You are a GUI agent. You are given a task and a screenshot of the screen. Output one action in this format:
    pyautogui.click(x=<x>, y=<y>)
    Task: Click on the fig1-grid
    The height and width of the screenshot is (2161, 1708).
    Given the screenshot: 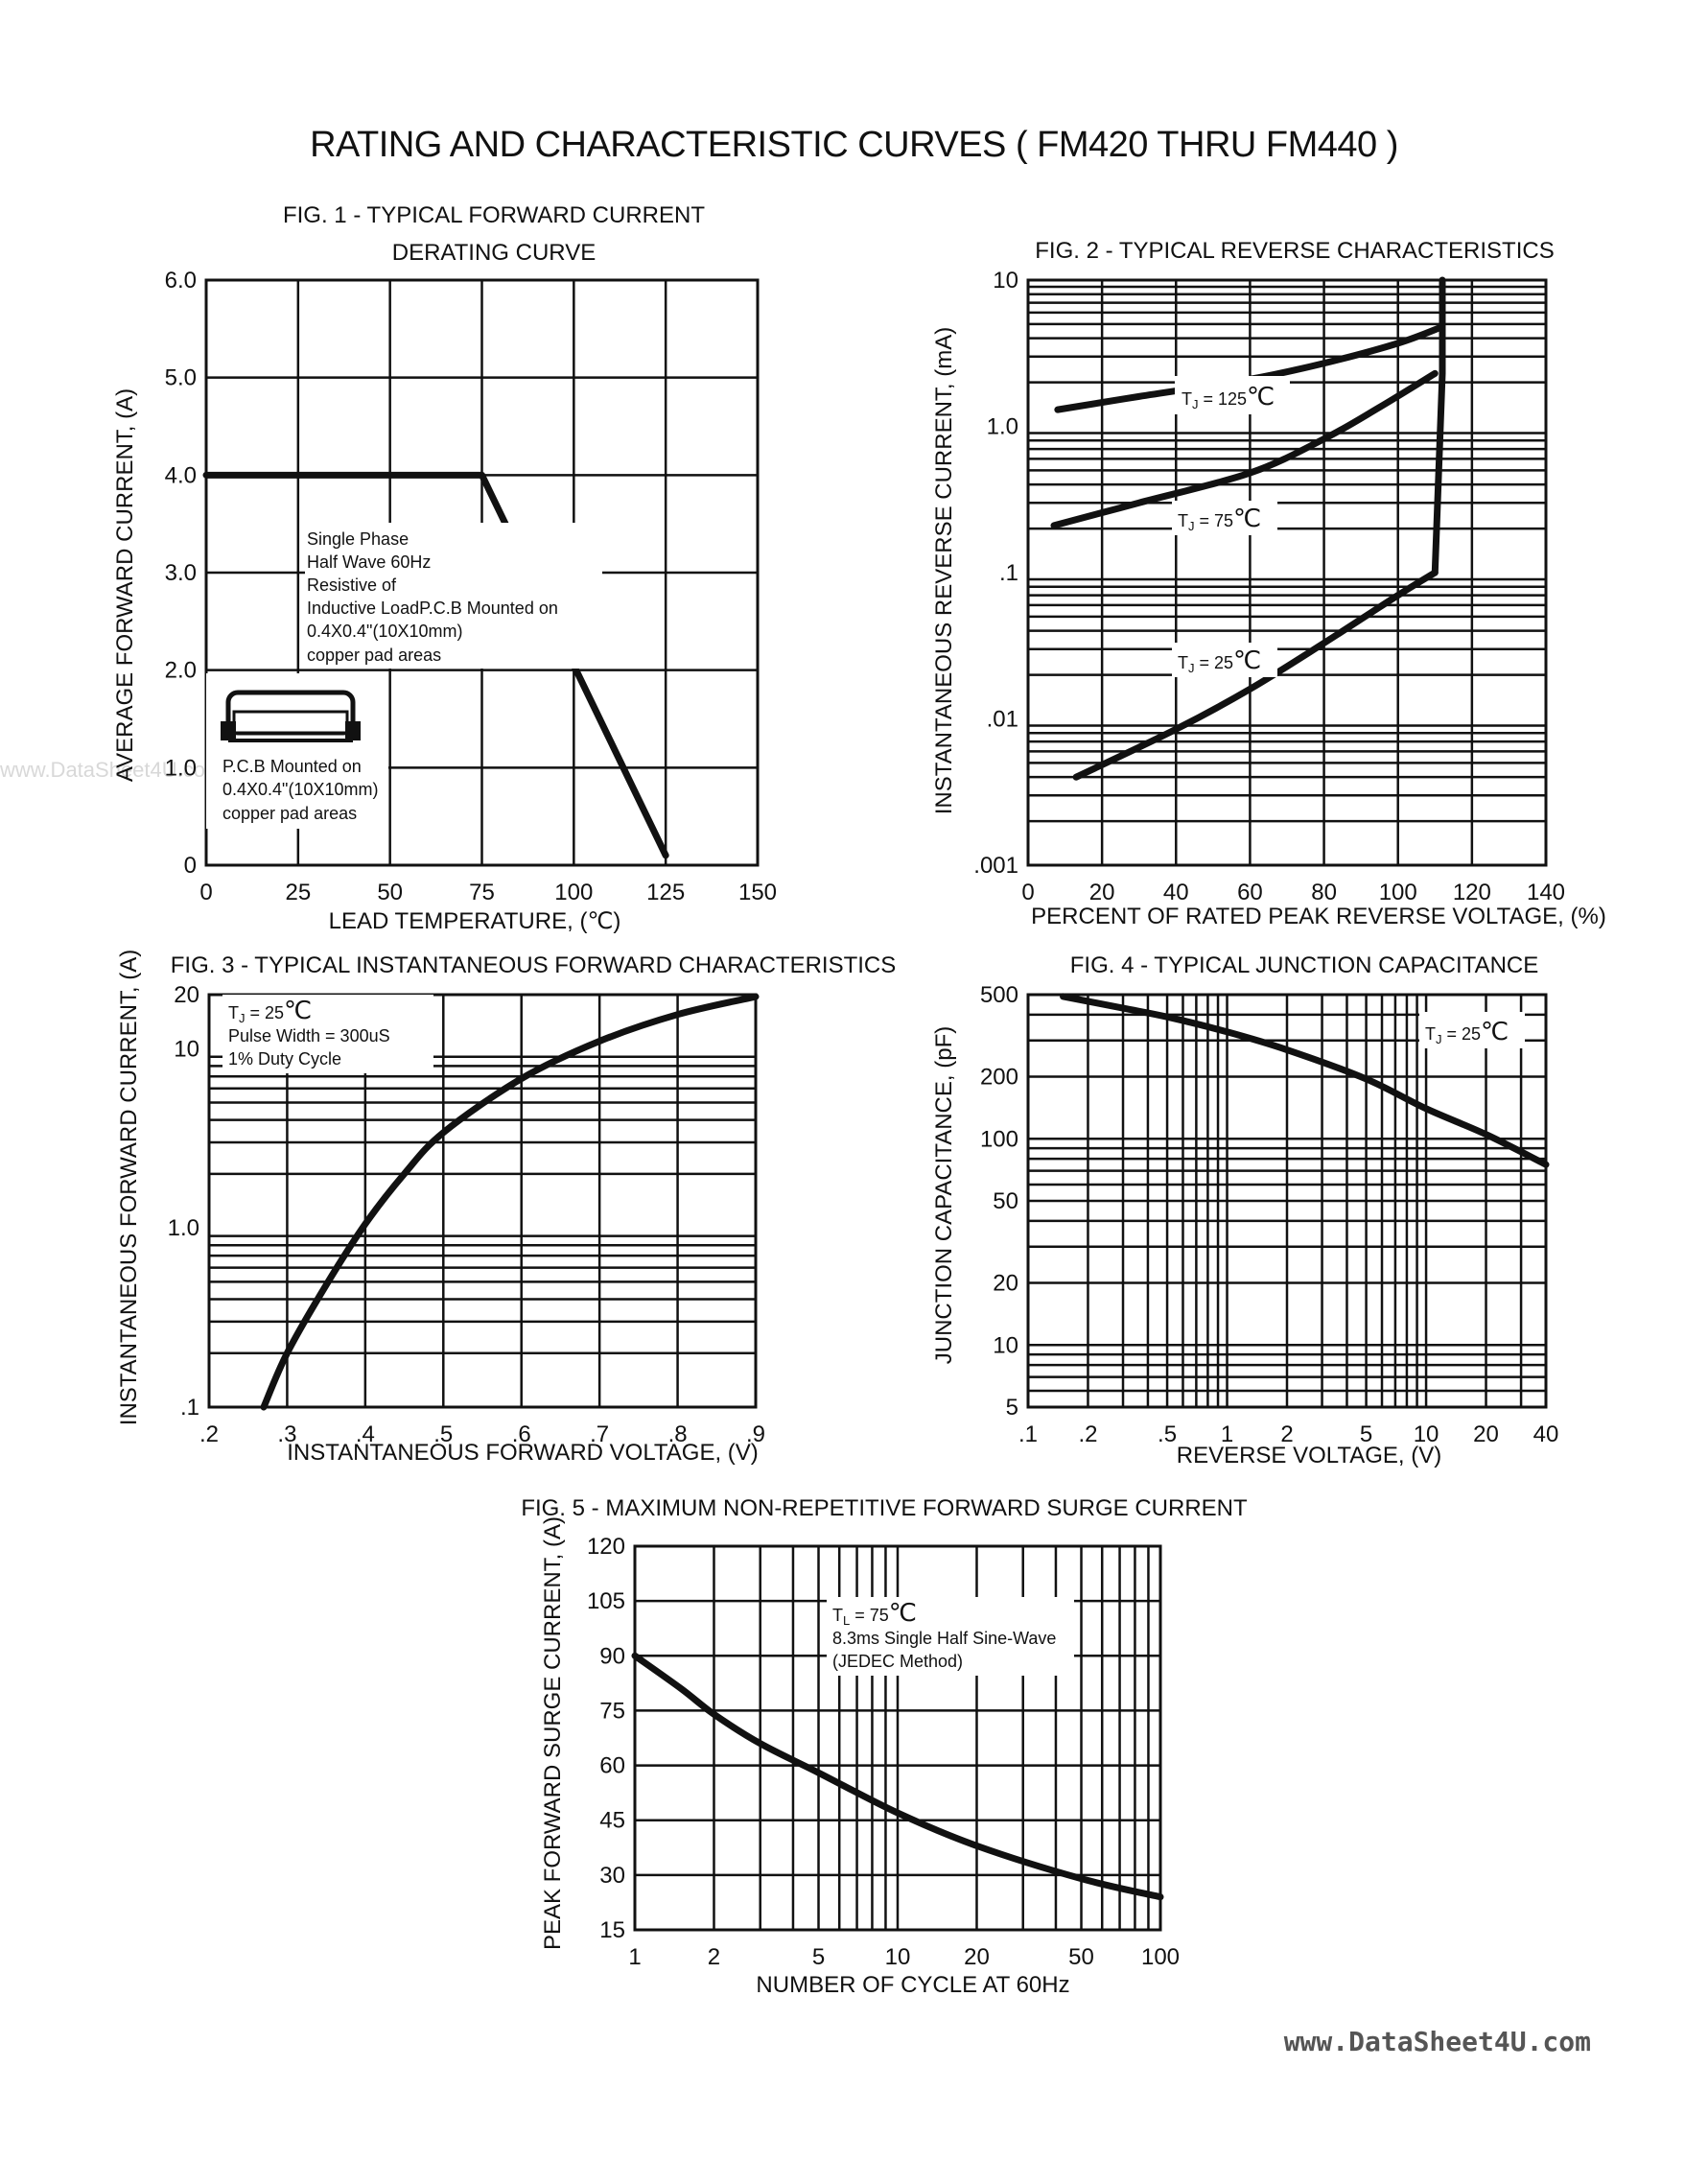 What is the action you would take?
    pyautogui.click(x=482, y=572)
    